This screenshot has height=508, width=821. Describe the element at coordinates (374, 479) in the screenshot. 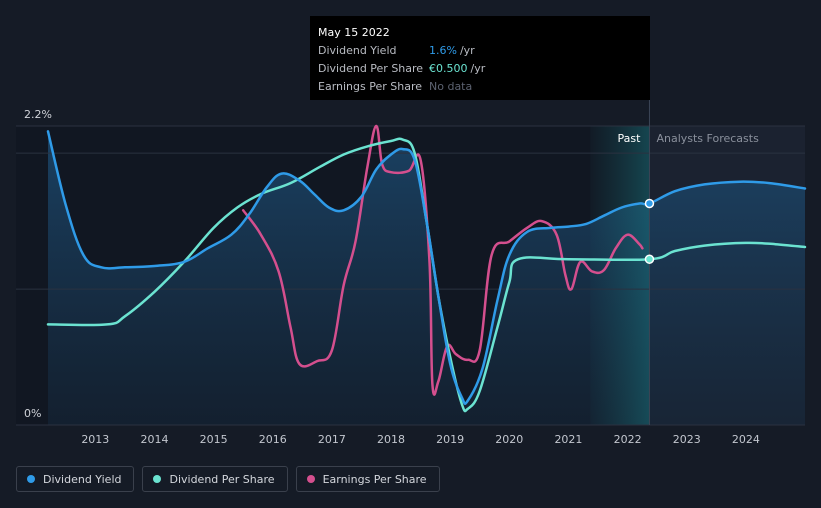

I see `legend-label: Earnings Per Share` at that location.